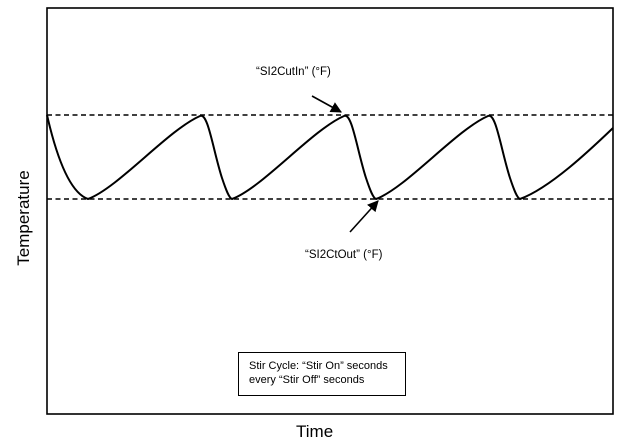 Image resolution: width=618 pixels, height=448 pixels. I want to click on x-axis-label: Time, so click(315, 431).